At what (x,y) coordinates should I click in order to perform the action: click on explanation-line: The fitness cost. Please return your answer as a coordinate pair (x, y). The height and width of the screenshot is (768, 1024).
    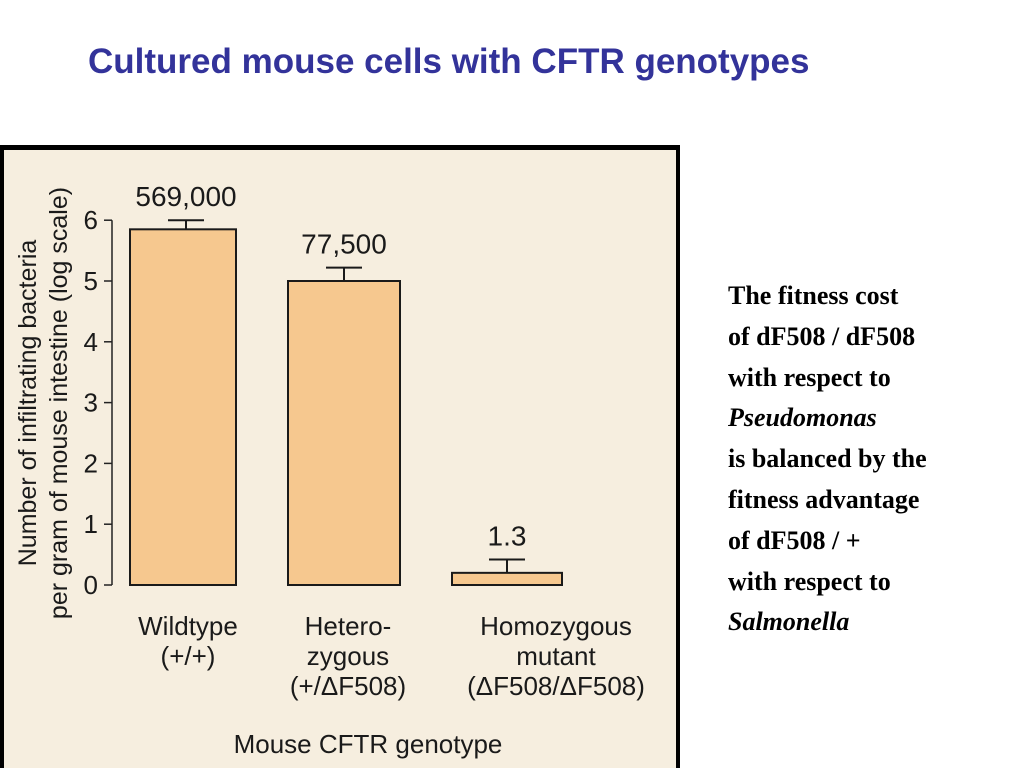
    Looking at the image, I should click on (813, 295).